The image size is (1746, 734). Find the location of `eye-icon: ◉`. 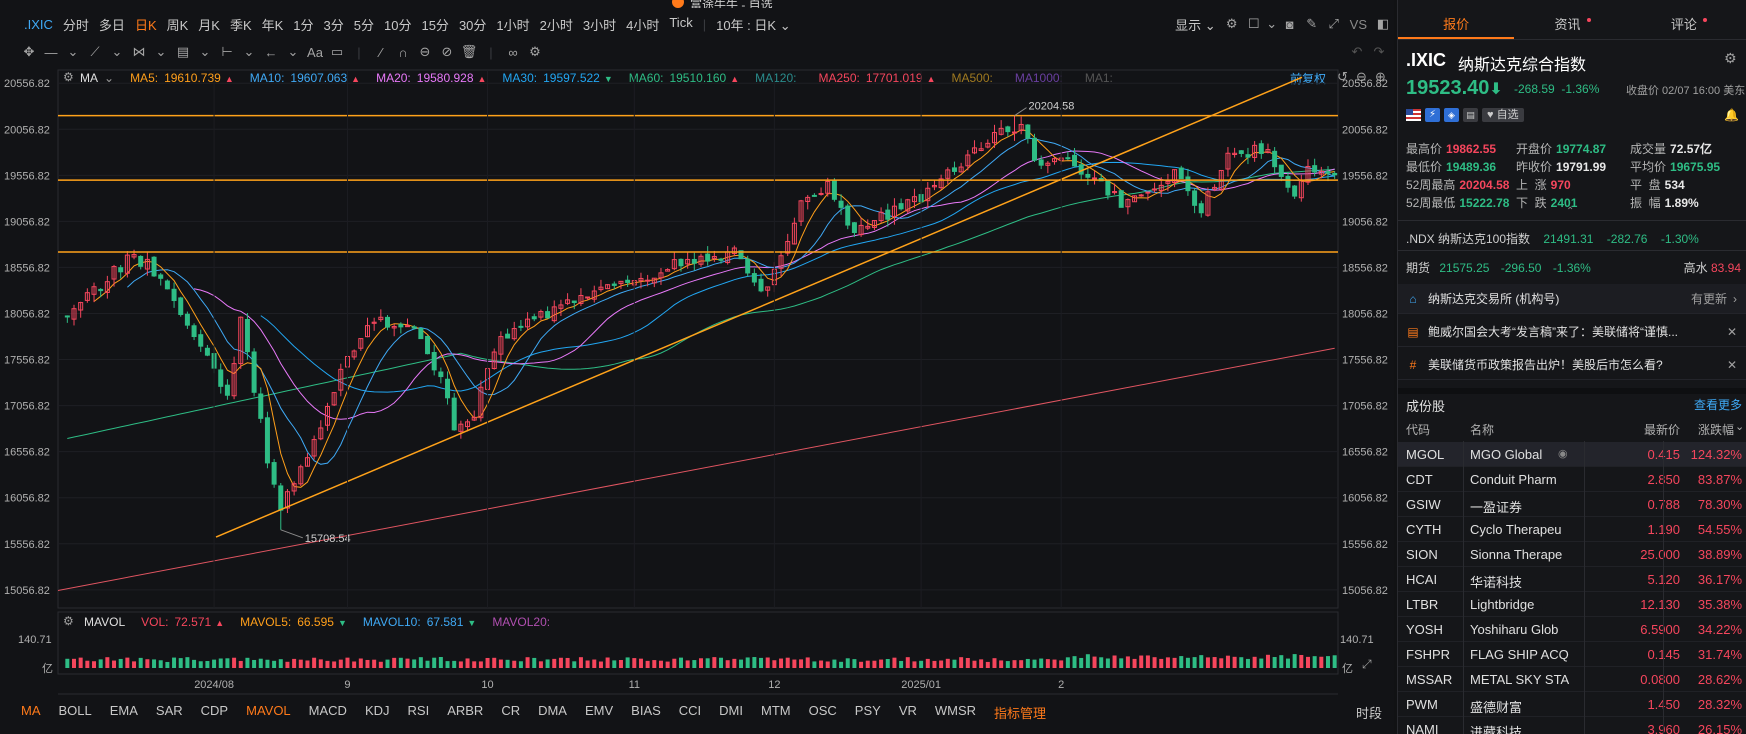

eye-icon: ◉ is located at coordinates (1563, 454).